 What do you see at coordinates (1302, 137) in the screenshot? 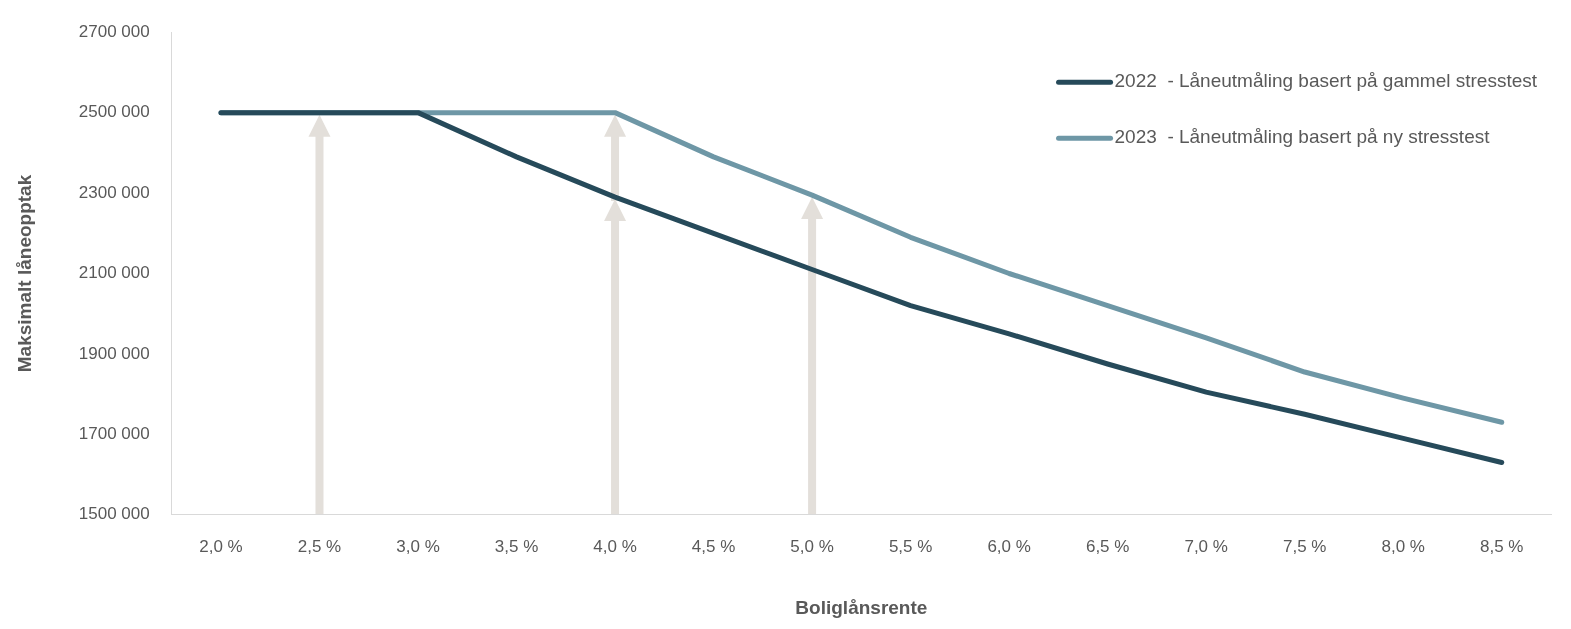
I see `legend-label: 2023 - Låneutmåling basert på ny stresstest` at bounding box center [1302, 137].